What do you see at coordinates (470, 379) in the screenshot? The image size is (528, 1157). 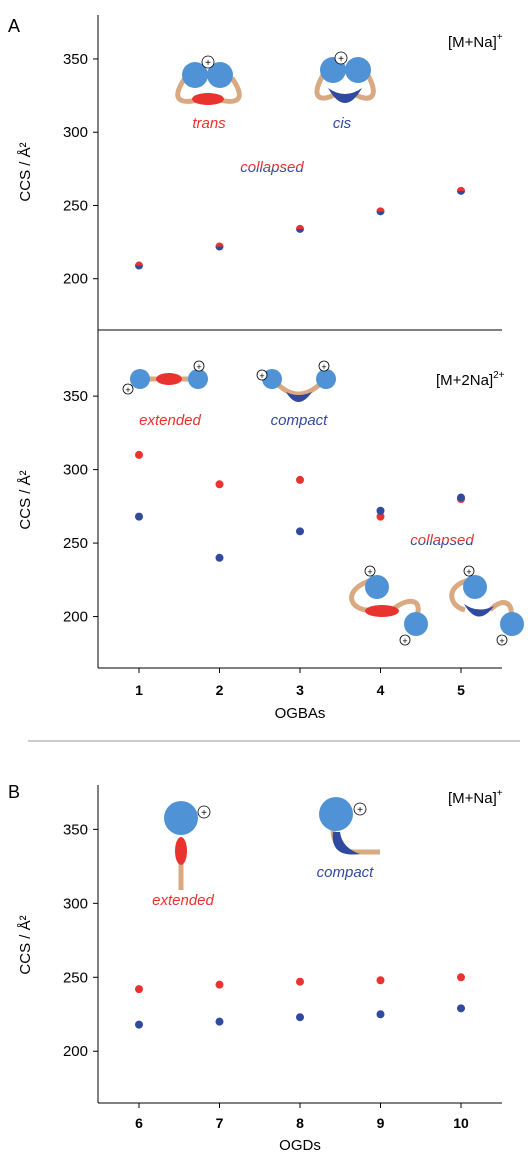 I see `ion-tag-a-bottom: [M+2Na]2+` at bounding box center [470, 379].